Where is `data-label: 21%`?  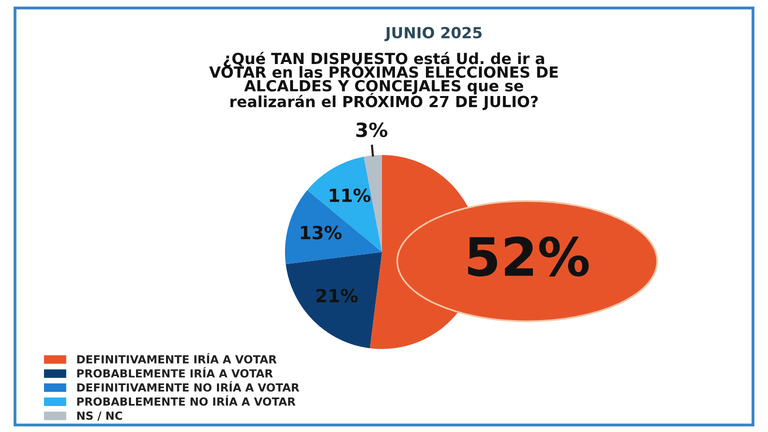
data-label: 21% is located at coordinates (337, 295).